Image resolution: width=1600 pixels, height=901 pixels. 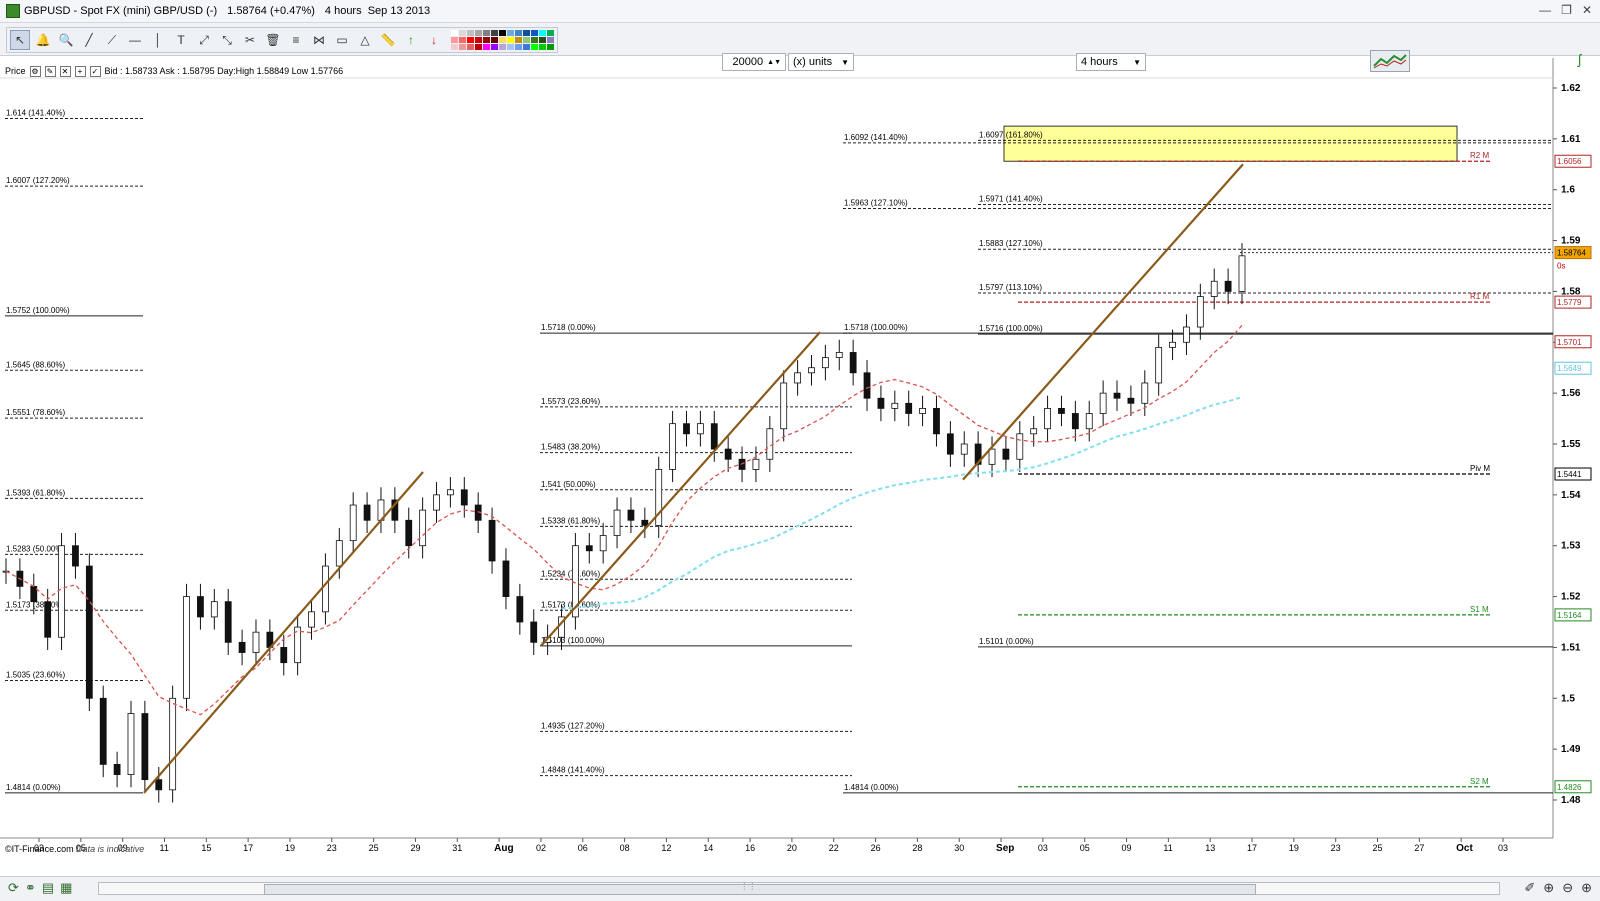 I want to click on fib-fan-icon: ⤡, so click(x=227, y=39).